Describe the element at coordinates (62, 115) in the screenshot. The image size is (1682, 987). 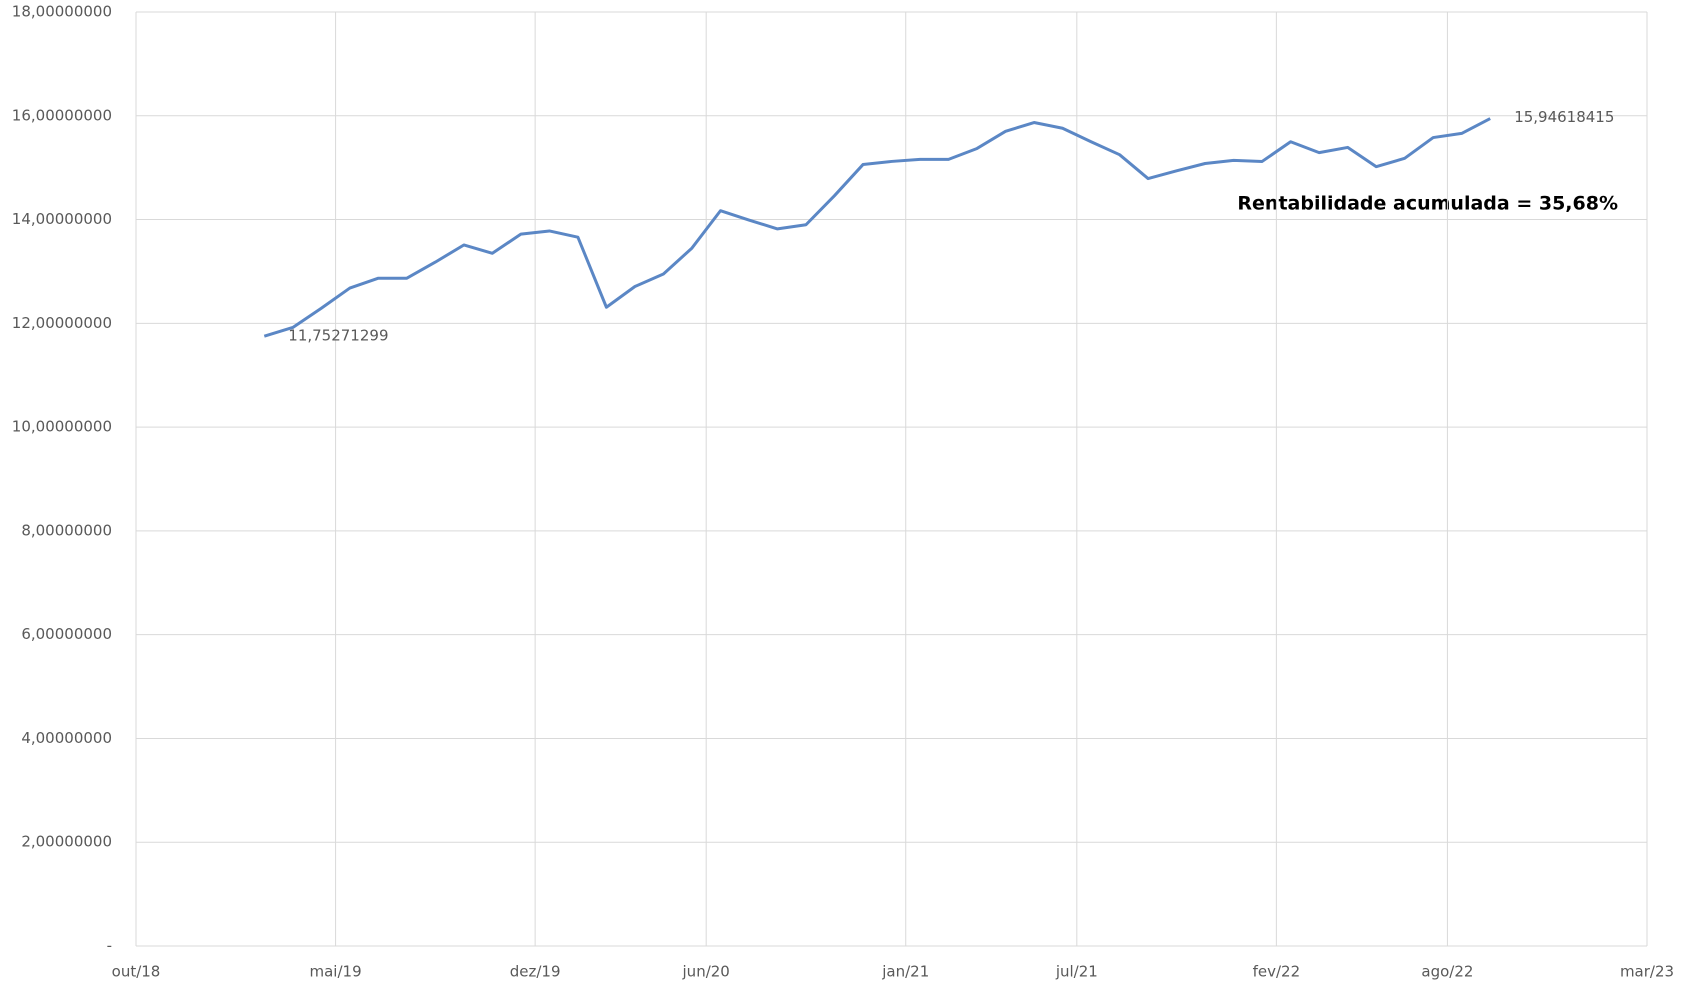
I see `y-tick-label: 16,00000000` at that location.